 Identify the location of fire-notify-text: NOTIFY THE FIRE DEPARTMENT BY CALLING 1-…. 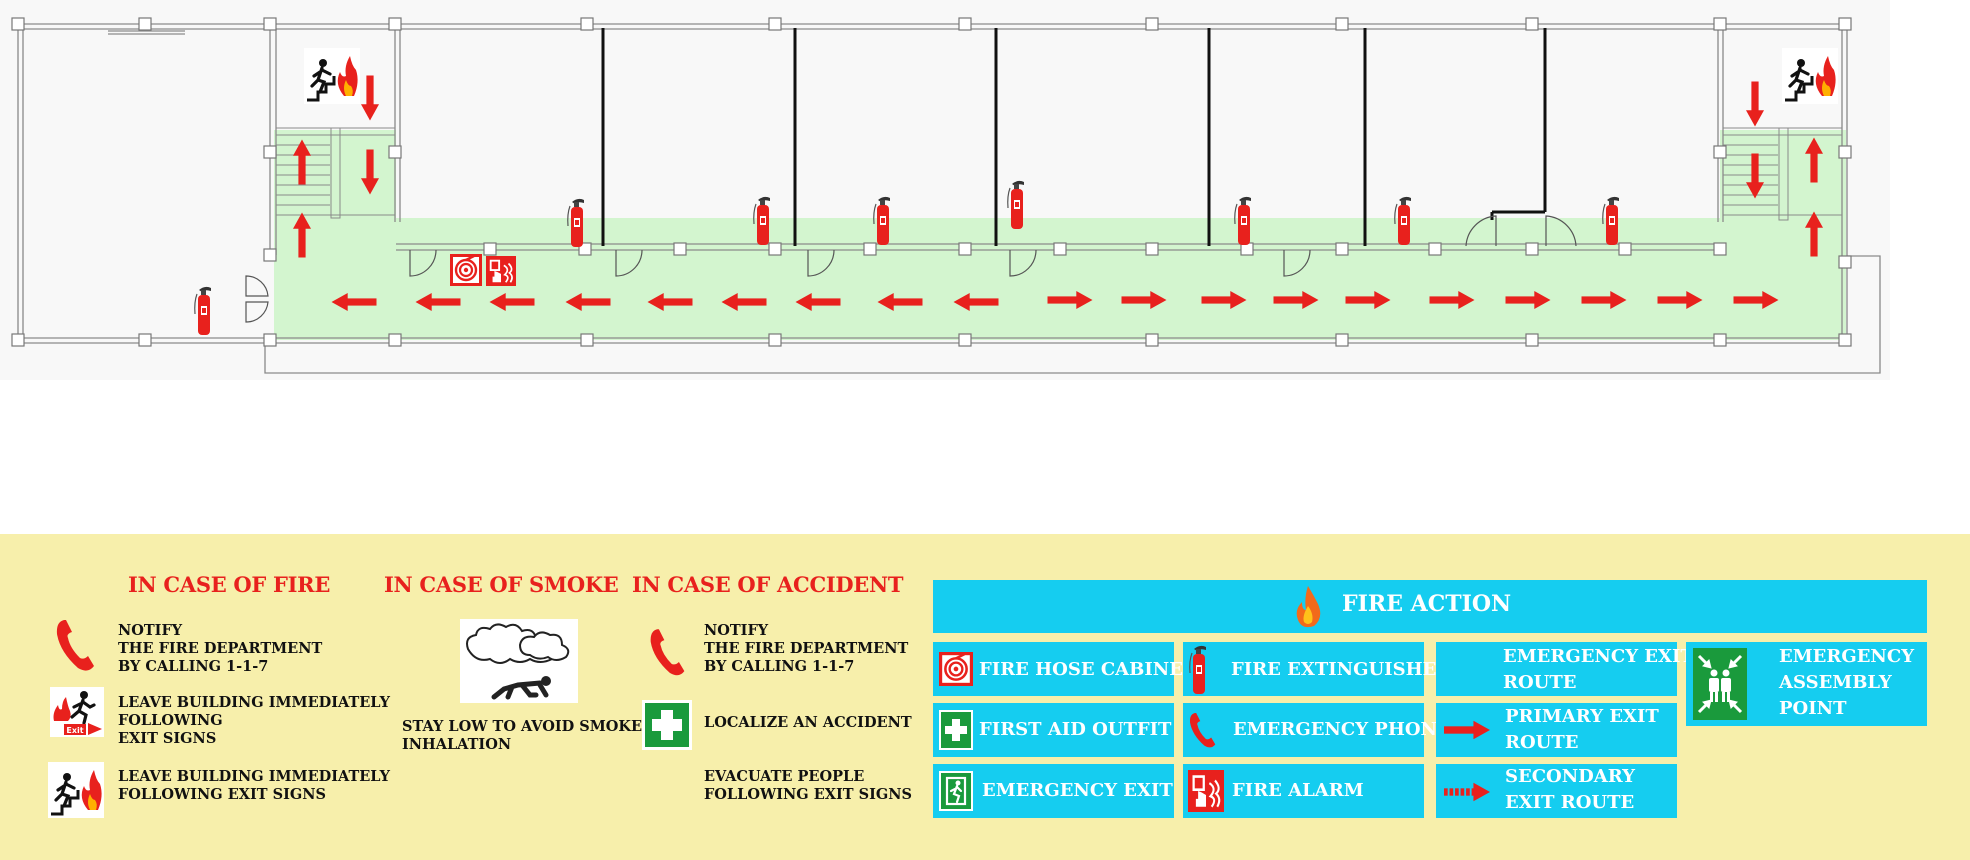
(220, 648).